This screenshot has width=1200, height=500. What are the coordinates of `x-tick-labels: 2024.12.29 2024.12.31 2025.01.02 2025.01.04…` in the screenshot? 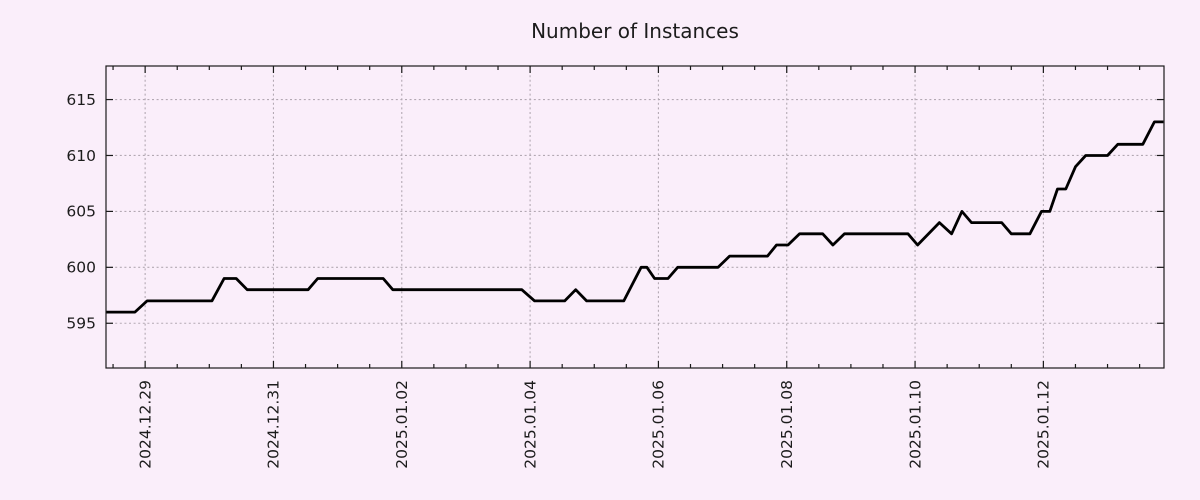 It's located at (594, 424).